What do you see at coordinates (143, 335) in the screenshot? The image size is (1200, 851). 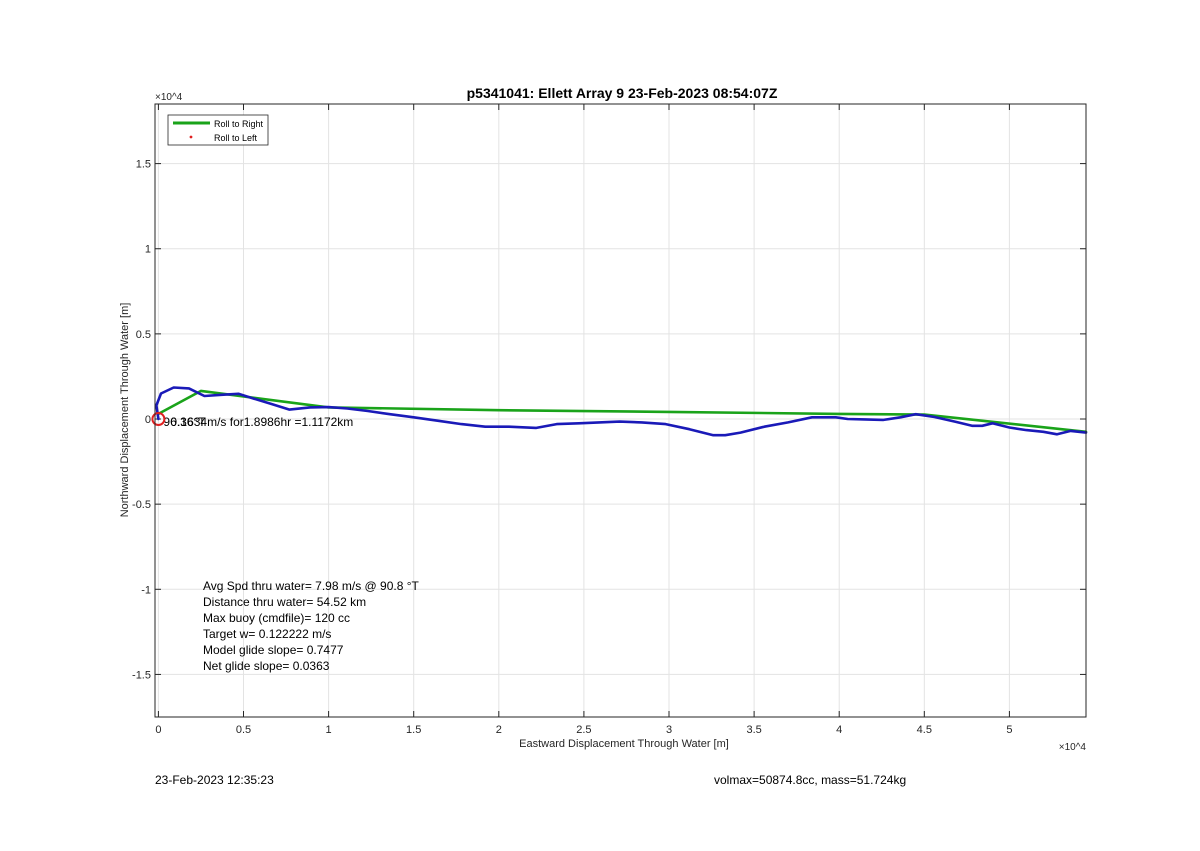 I see `y-tick-label: 0.5` at bounding box center [143, 335].